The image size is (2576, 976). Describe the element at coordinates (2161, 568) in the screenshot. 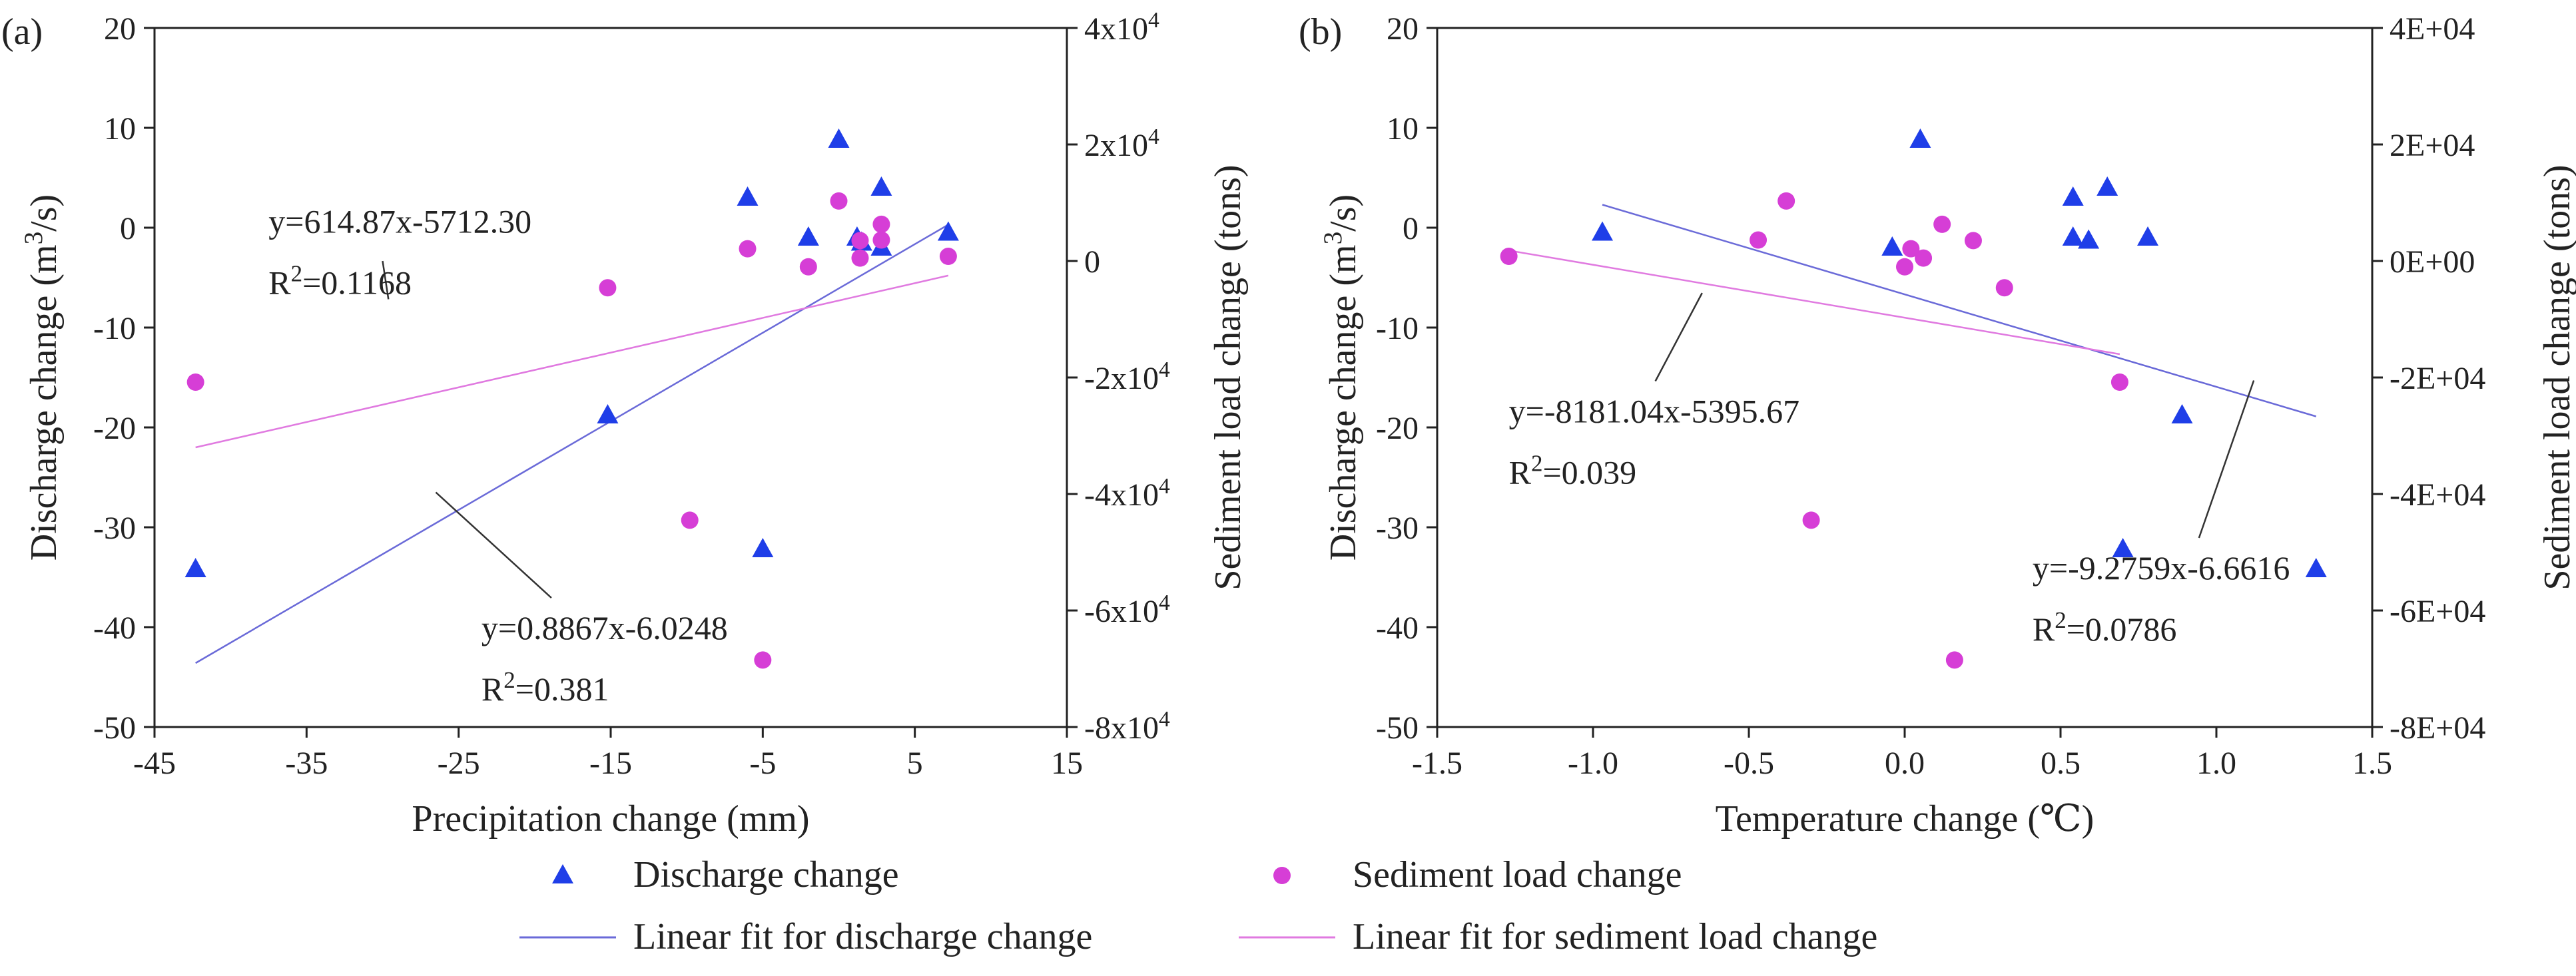

I see `fit-equation: y=-9.2759x-6.6616` at that location.